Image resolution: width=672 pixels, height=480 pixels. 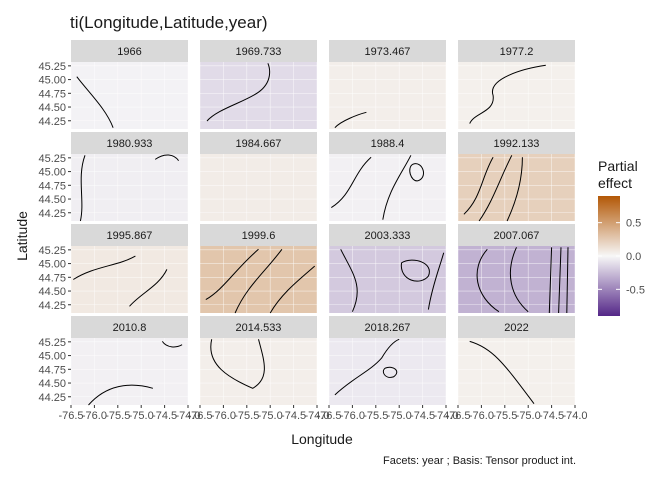 I want to click on facet-label: 1988.4, so click(x=388, y=144).